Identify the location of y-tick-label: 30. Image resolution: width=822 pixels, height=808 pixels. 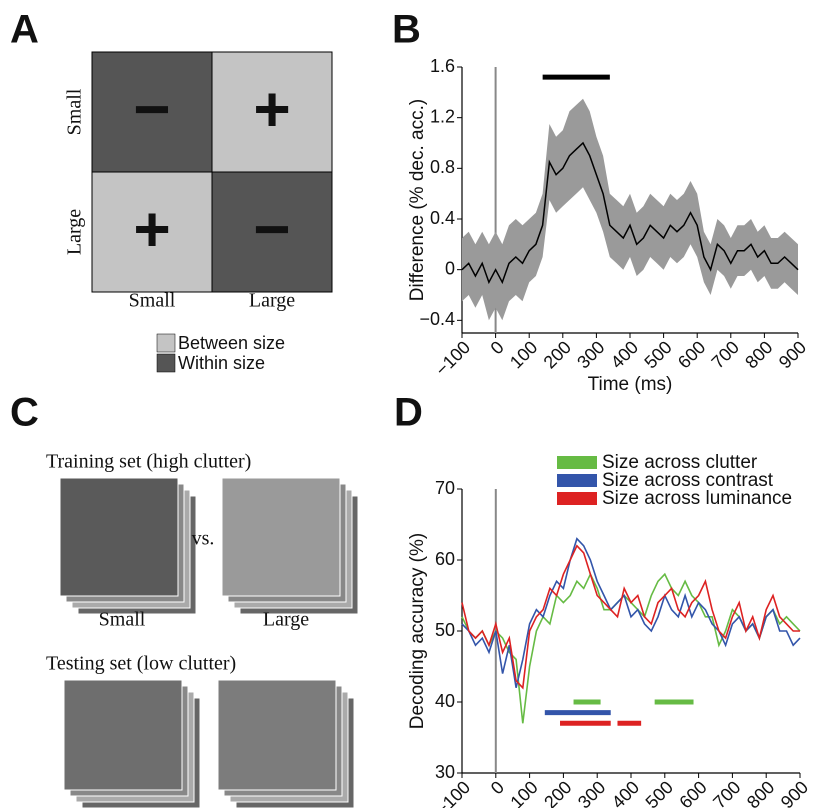
(445, 772).